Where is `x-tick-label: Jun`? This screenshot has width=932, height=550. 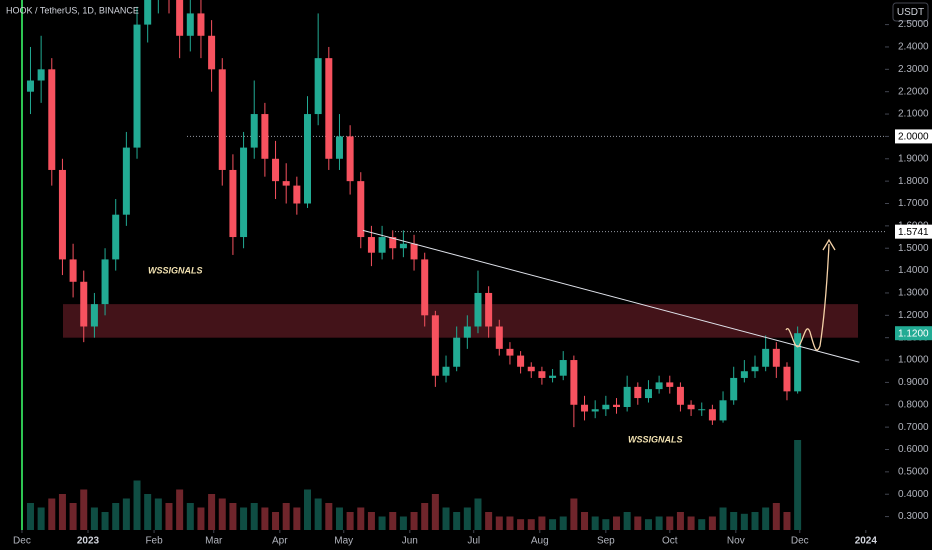 x-tick-label: Jun is located at coordinates (410, 541).